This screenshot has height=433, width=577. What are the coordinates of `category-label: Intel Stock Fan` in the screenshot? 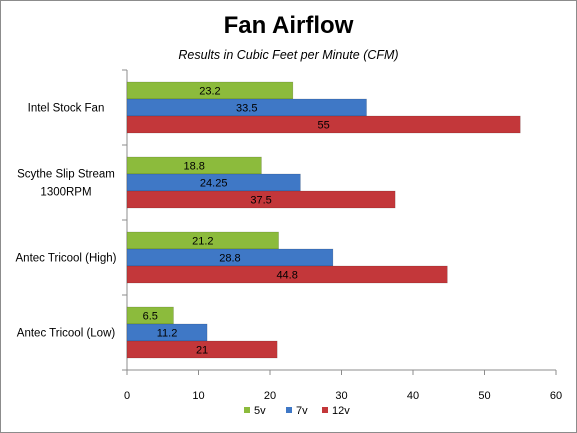 It's located at (66, 109).